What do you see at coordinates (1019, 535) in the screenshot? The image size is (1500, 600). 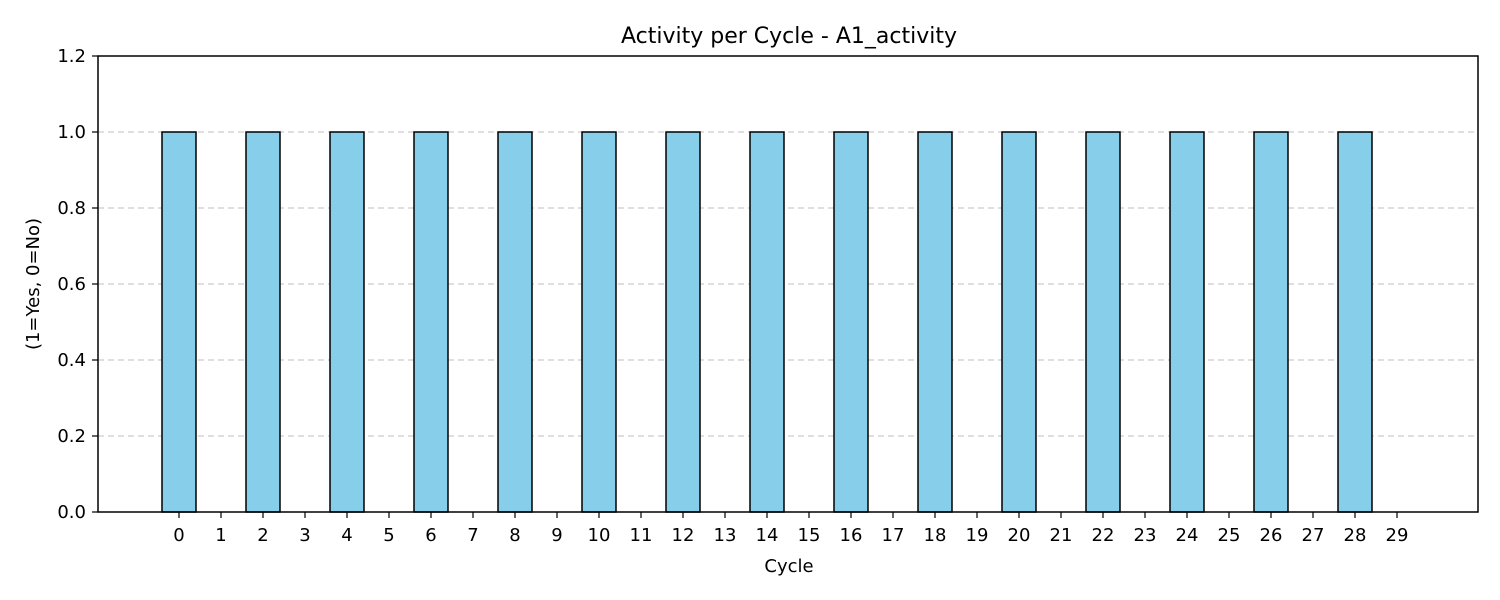 I see `x-tick-label: 20` at bounding box center [1019, 535].